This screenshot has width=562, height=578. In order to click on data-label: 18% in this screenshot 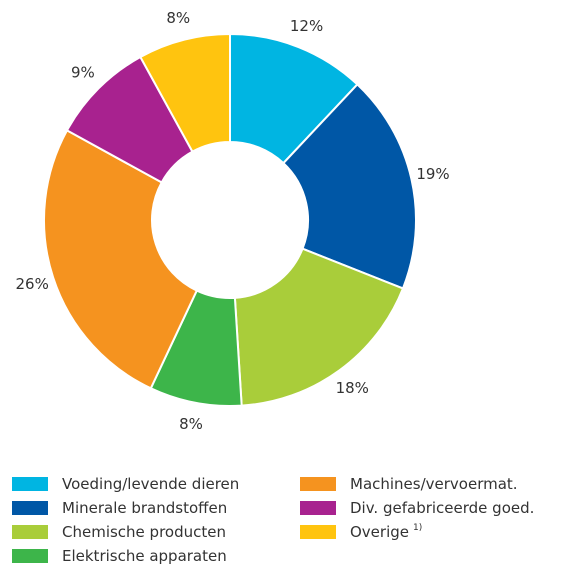, I will do `click(352, 388)`.